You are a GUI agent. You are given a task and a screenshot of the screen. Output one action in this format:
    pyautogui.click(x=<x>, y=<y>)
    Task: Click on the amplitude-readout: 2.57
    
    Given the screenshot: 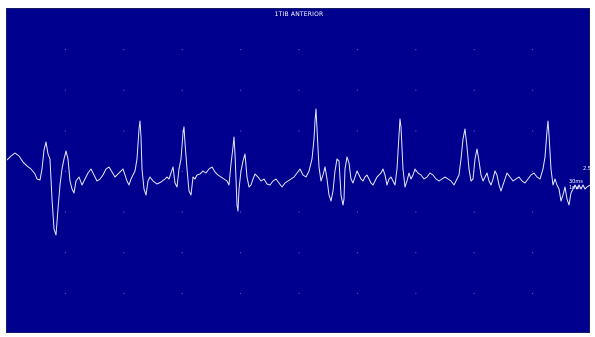 What is the action you would take?
    pyautogui.click(x=589, y=169)
    